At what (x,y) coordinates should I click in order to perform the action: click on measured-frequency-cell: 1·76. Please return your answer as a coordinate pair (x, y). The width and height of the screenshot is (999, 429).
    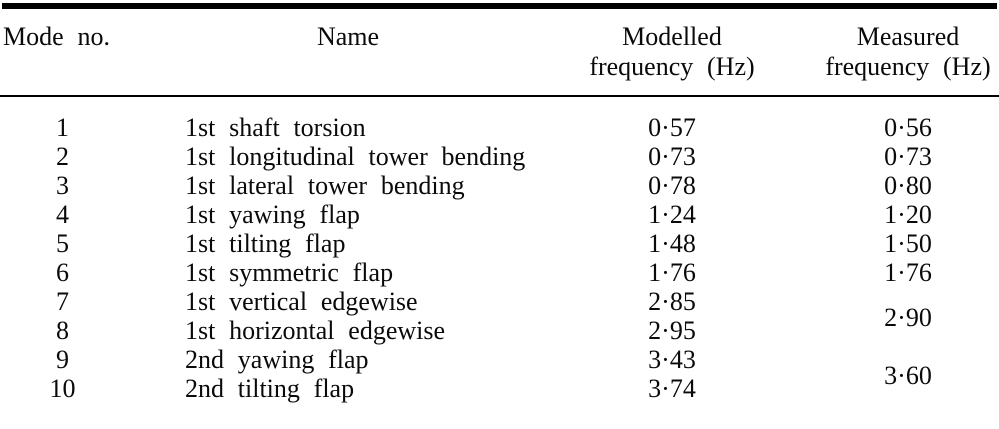
    Looking at the image, I should click on (908, 272).